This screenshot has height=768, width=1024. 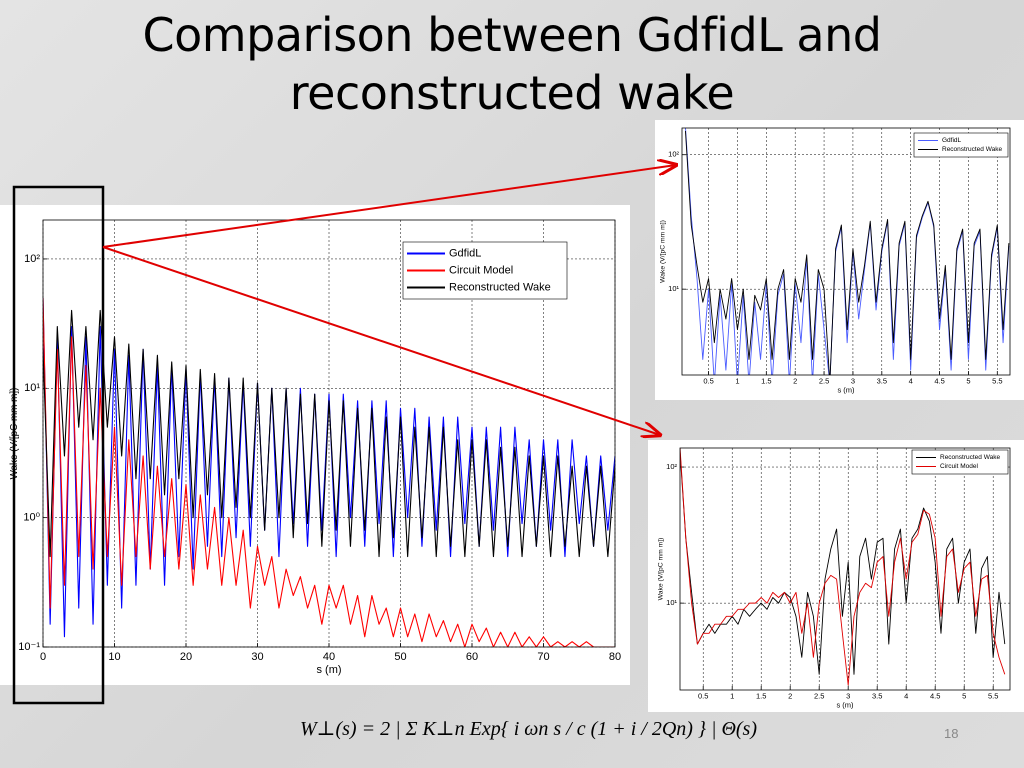 I want to click on plot-area, so click(x=846, y=251).